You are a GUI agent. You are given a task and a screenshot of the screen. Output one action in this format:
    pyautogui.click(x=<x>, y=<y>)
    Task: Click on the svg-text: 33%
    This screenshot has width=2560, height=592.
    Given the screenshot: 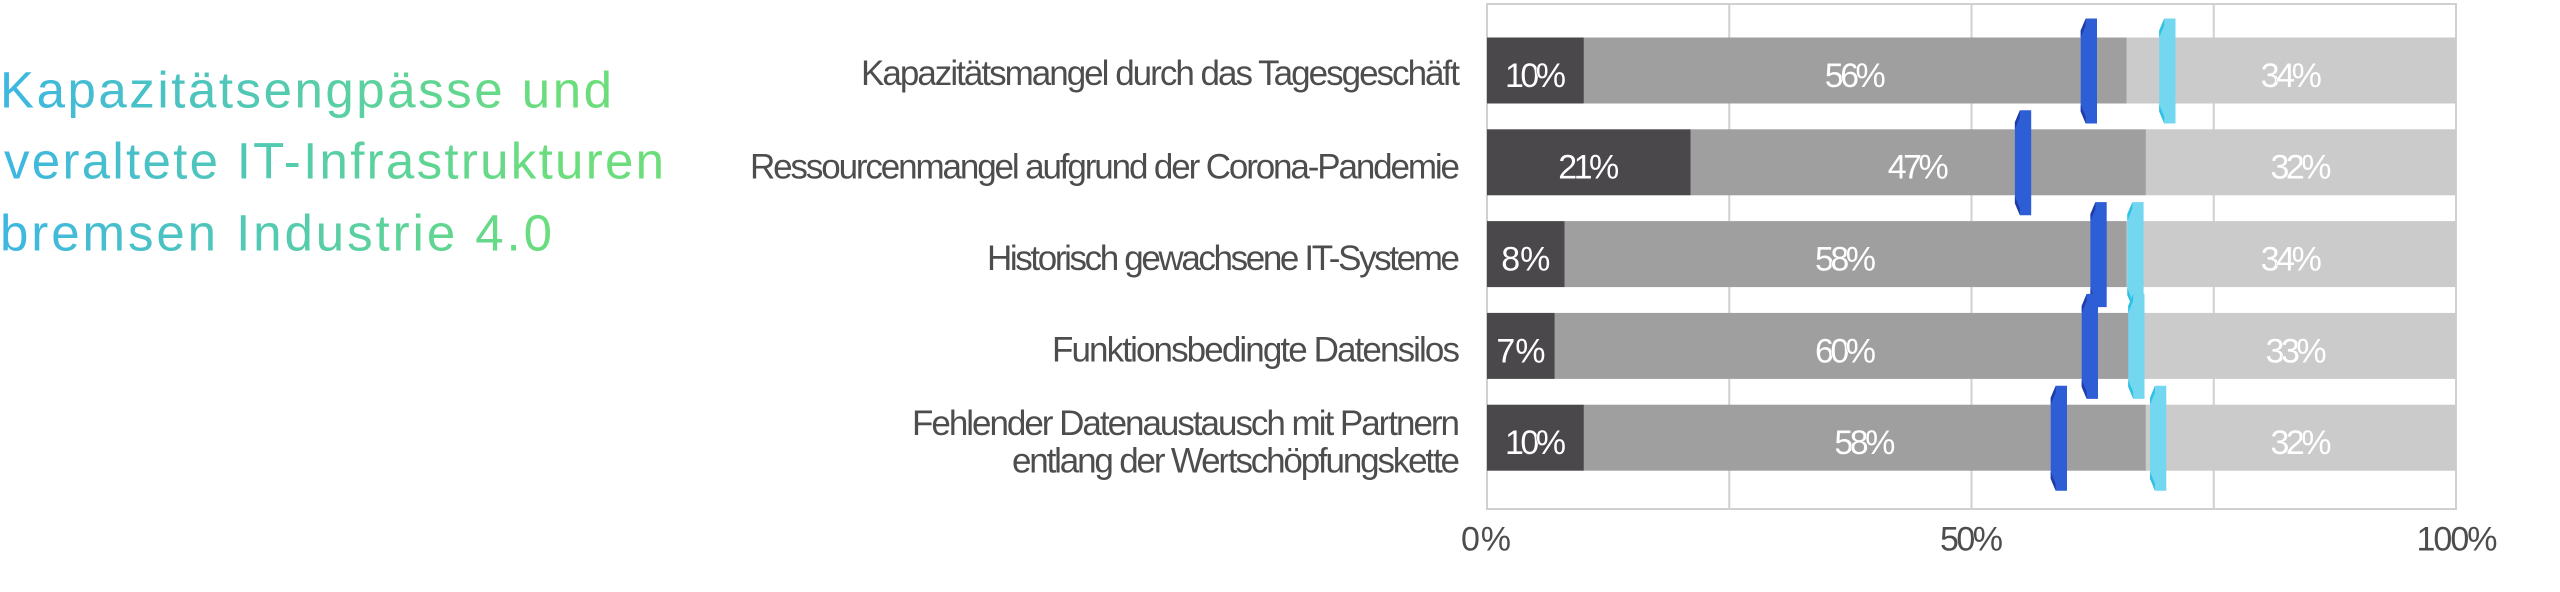 What is the action you would take?
    pyautogui.click(x=2296, y=351)
    